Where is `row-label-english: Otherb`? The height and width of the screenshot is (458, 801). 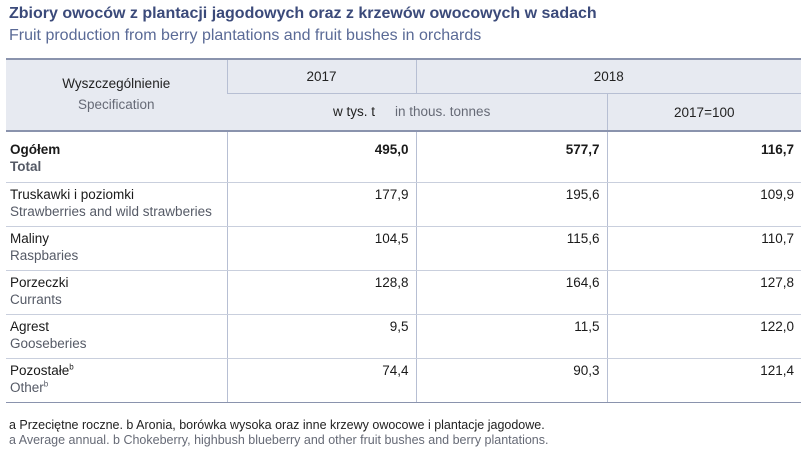 row-label-english: Otherb is located at coordinates (29, 387).